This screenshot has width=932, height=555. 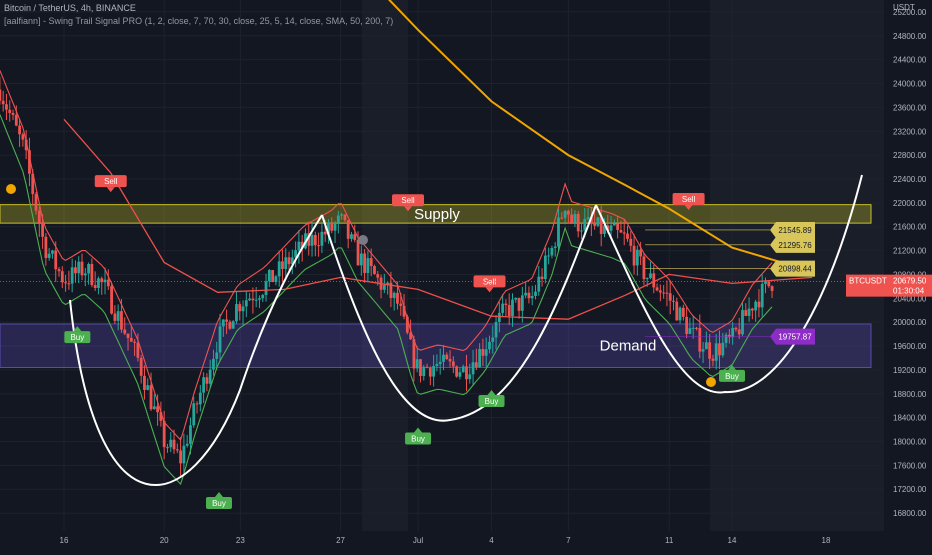 What do you see at coordinates (64, 540) in the screenshot?
I see `x-tick-label: 16` at bounding box center [64, 540].